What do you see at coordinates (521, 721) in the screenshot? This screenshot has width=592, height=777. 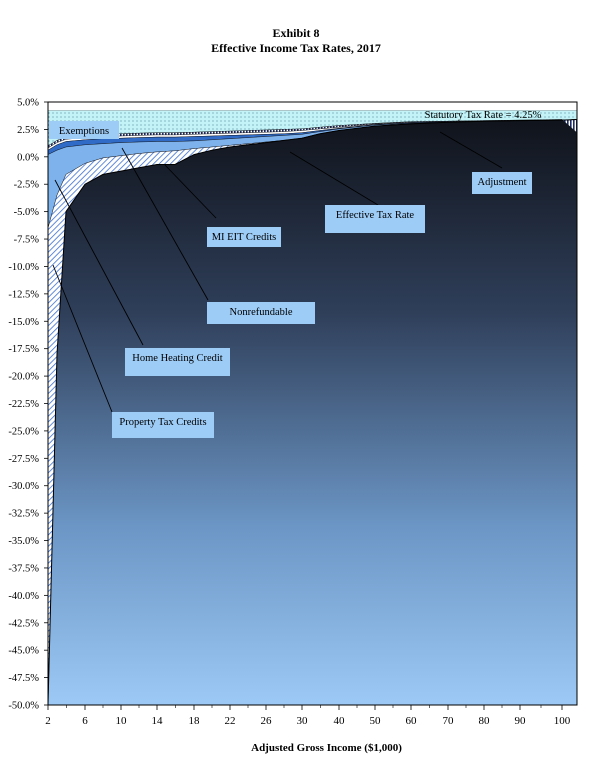 I see `x-tick-label: 90` at bounding box center [521, 721].